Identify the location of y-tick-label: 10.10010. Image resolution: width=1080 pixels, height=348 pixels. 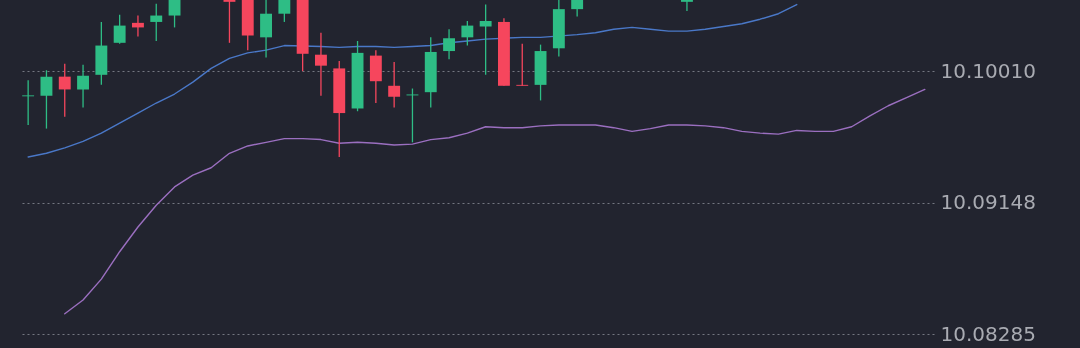
(988, 70).